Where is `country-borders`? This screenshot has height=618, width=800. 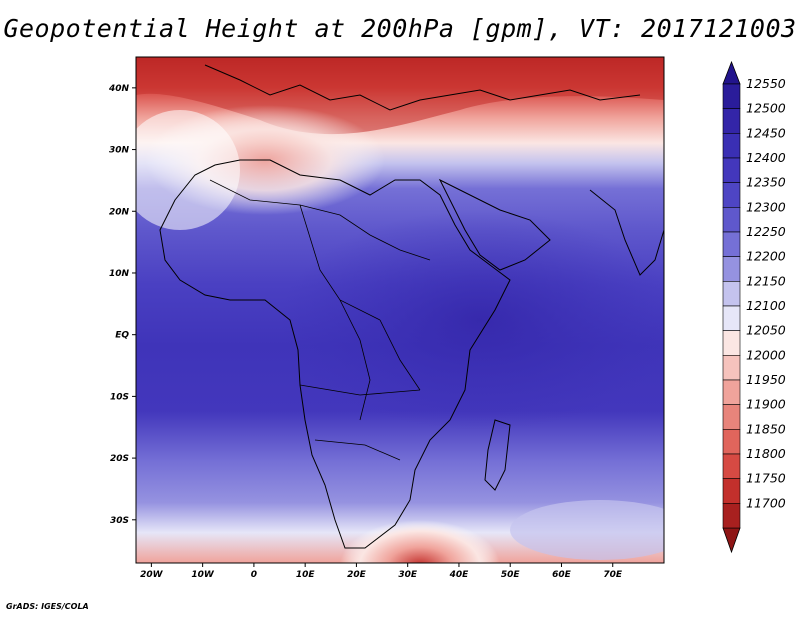 country-borders is located at coordinates (320, 320).